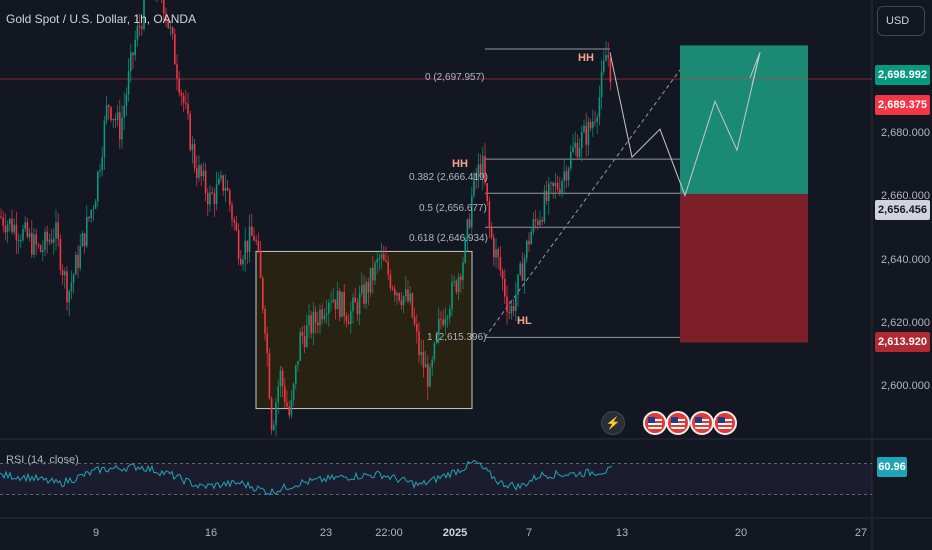  I want to click on stop-price-tag: 2,613.920, so click(902, 342).